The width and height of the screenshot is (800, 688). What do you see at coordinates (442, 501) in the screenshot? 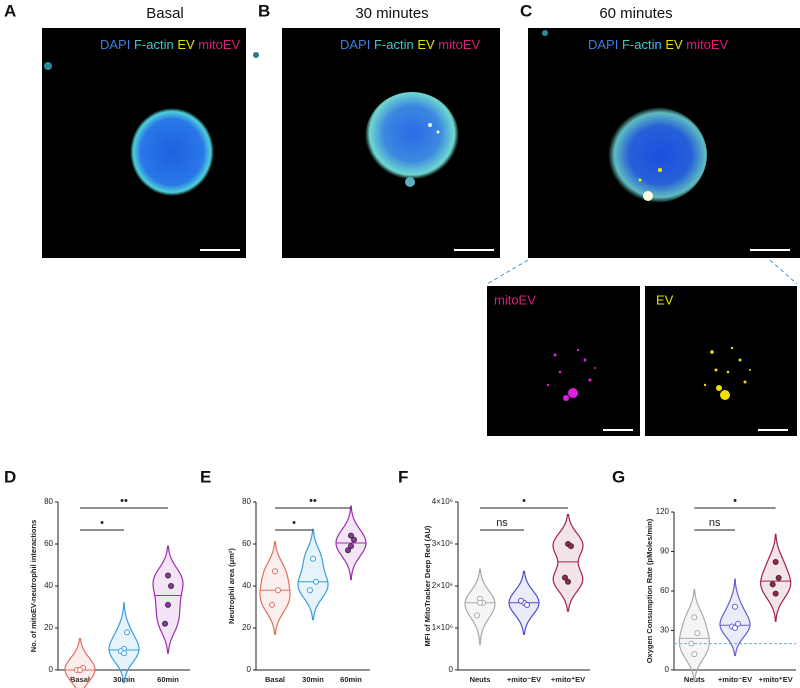
I see `y-tick-label: 4×10⁶` at bounding box center [442, 501].